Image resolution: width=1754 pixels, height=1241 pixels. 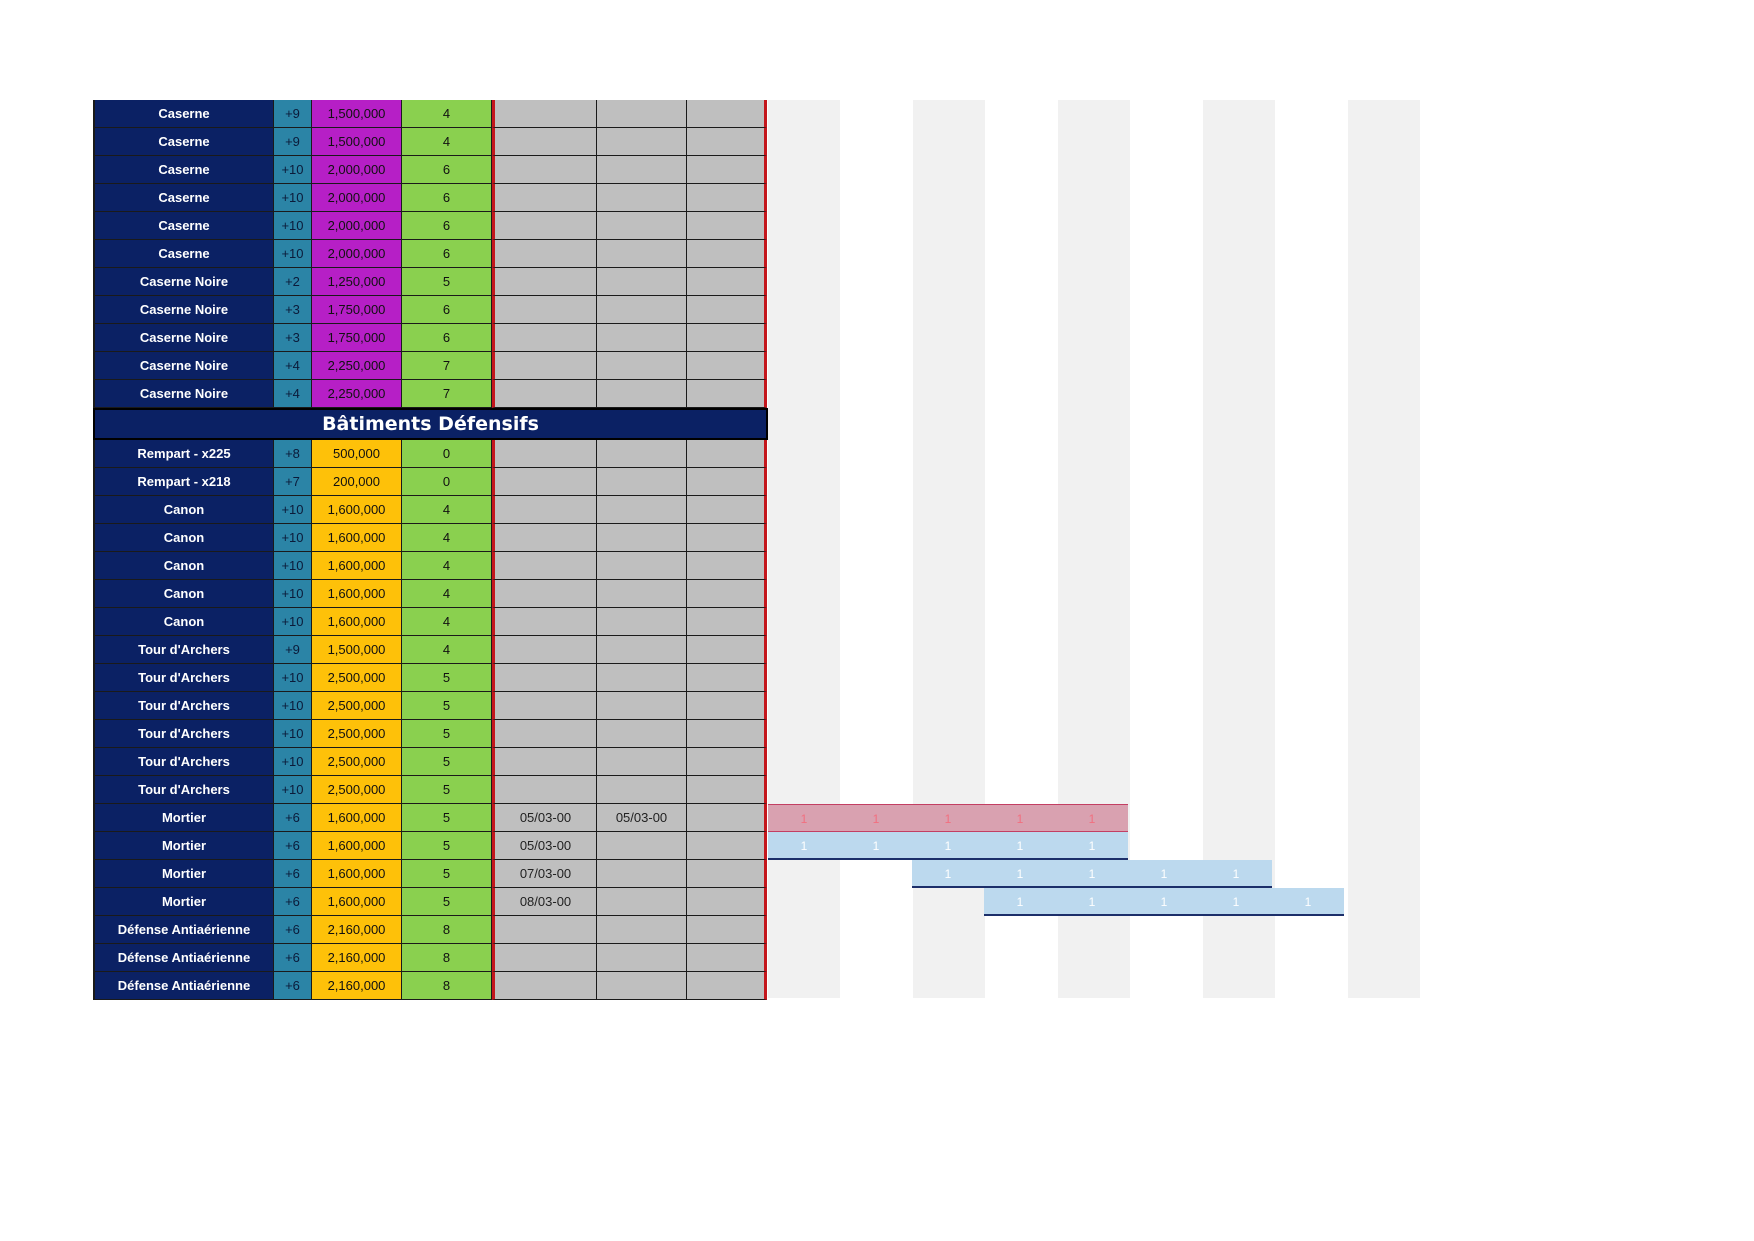 I want to click on upgrade-days-cell: 7, so click(x=447, y=366).